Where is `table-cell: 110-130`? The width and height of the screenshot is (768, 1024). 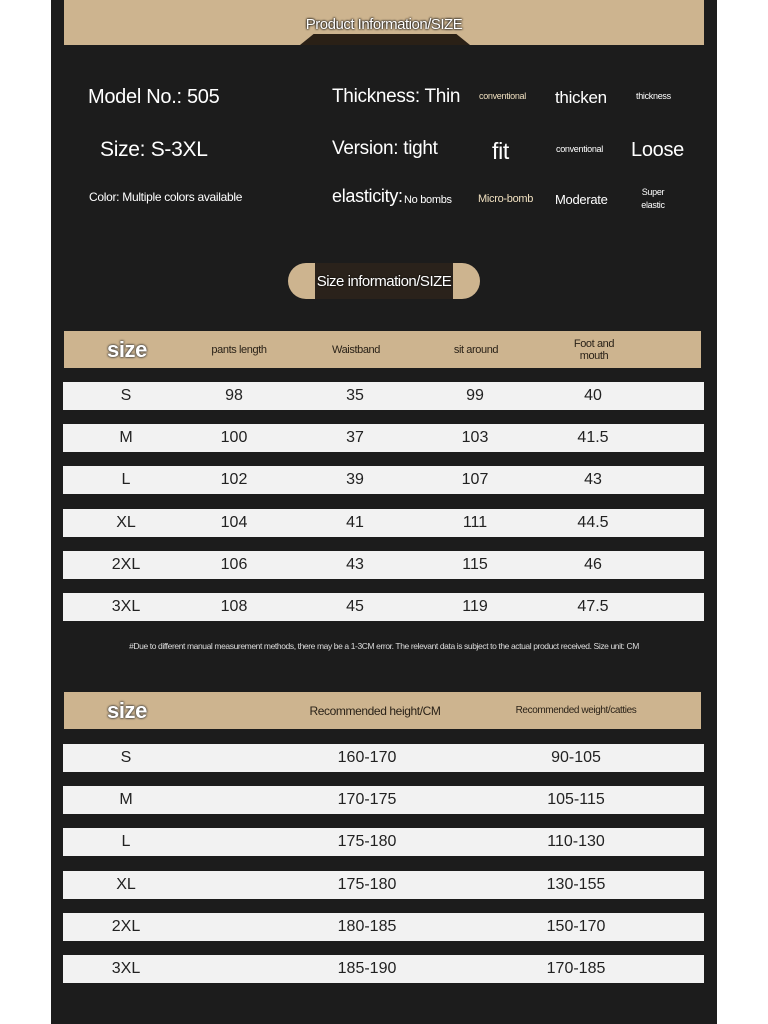 table-cell: 110-130 is located at coordinates (576, 842).